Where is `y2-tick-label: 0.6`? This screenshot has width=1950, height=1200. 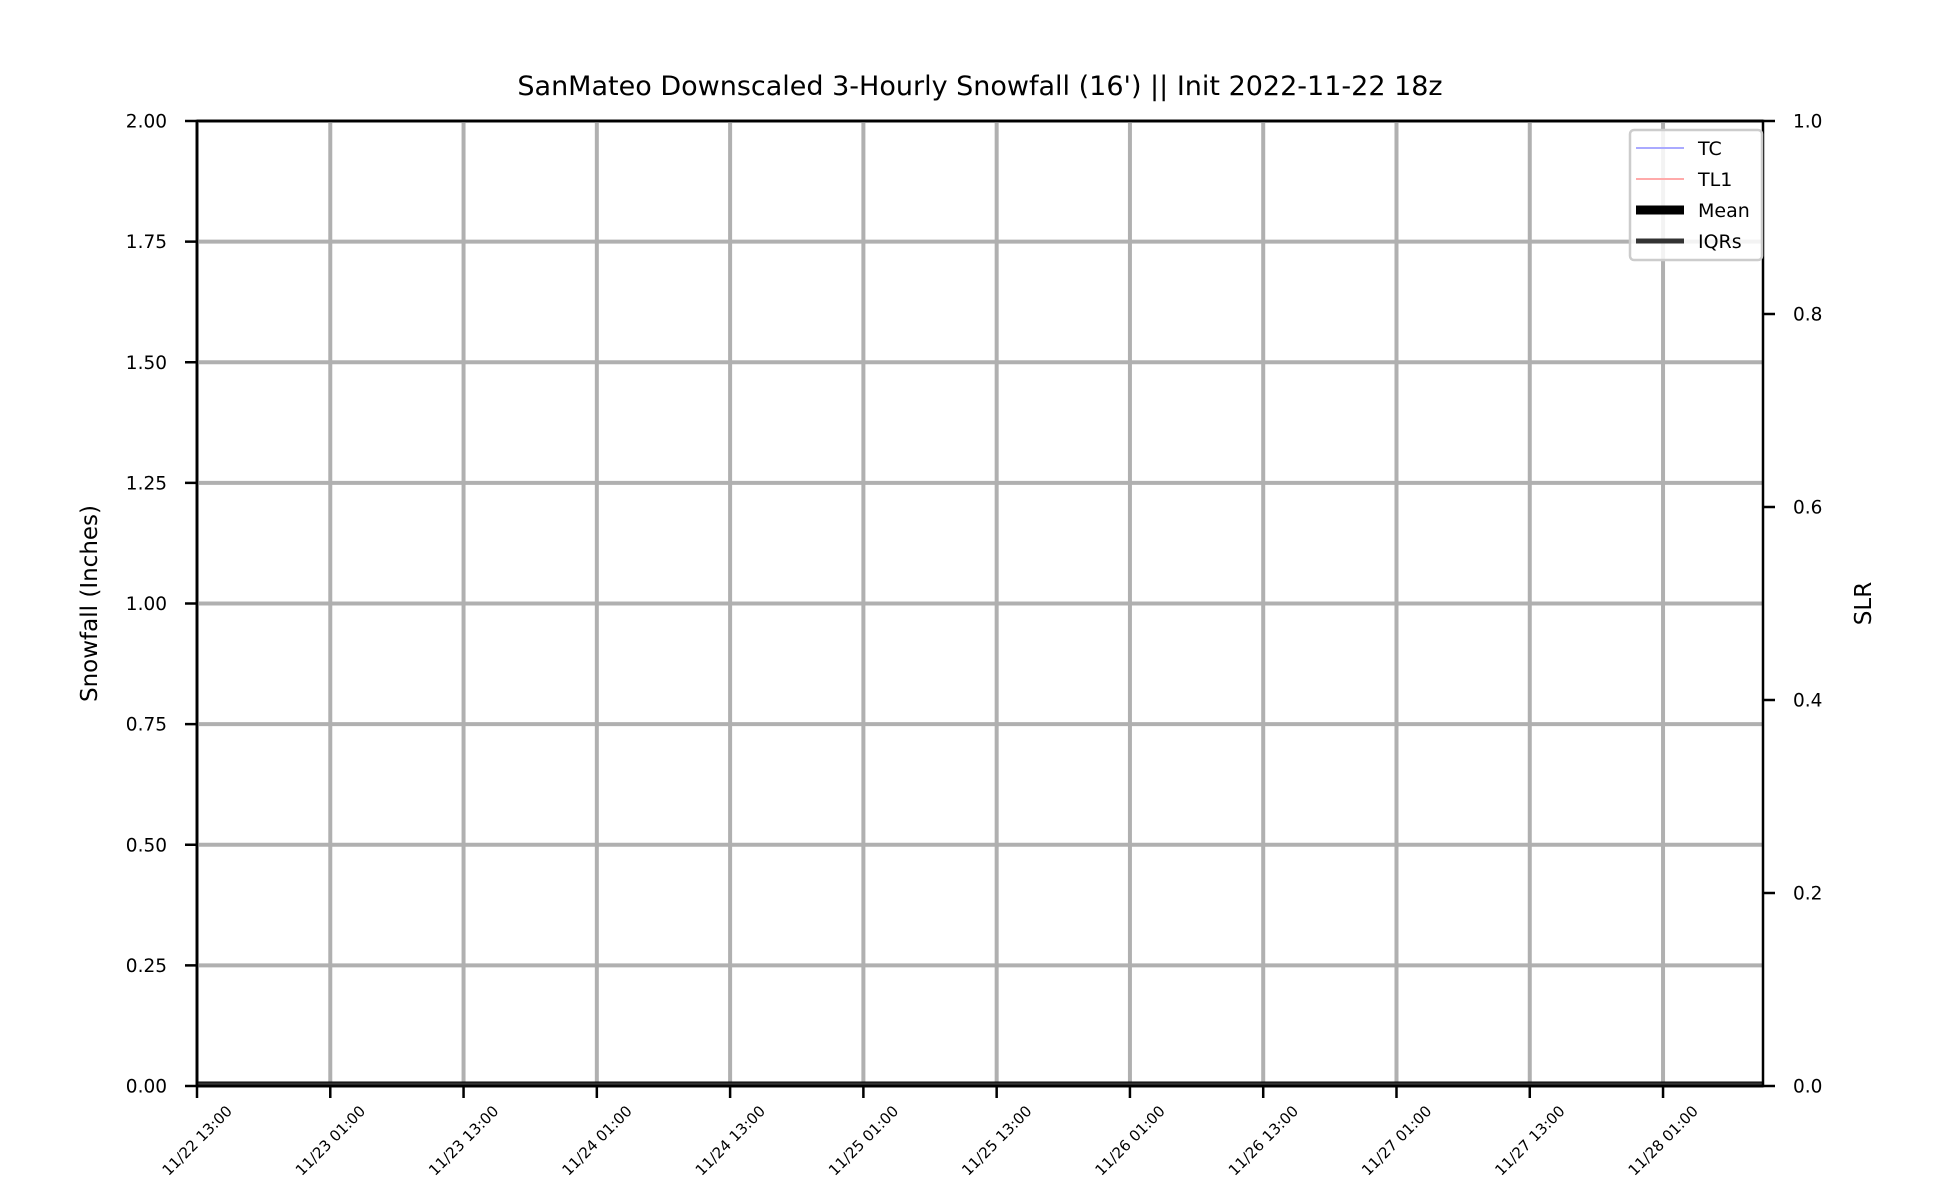 y2-tick-label: 0.6 is located at coordinates (1807, 508).